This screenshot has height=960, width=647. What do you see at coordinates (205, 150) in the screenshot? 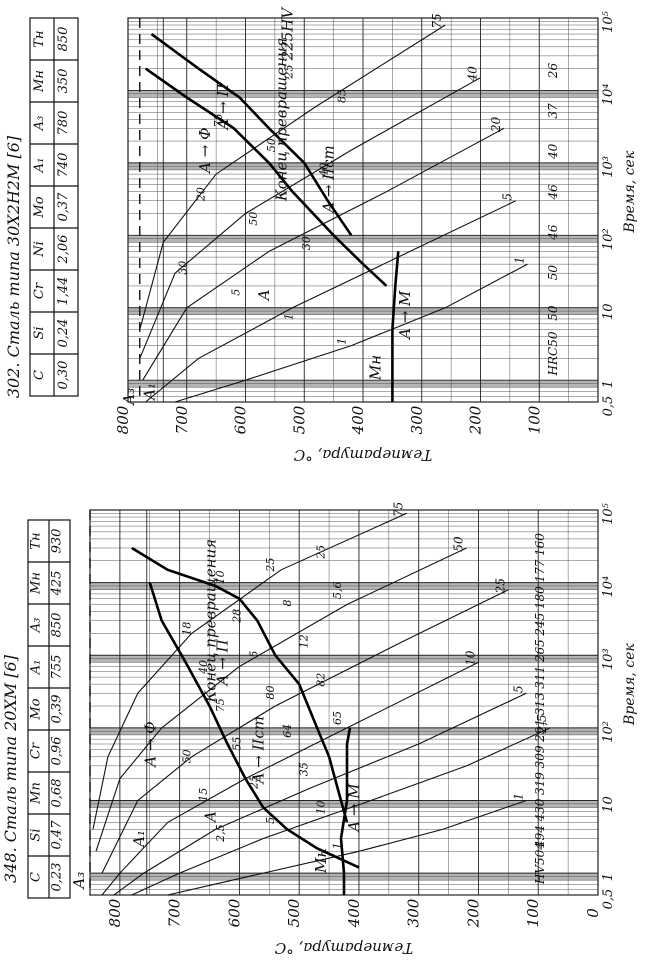
I see `region-label: A → Ф` at bounding box center [205, 150].